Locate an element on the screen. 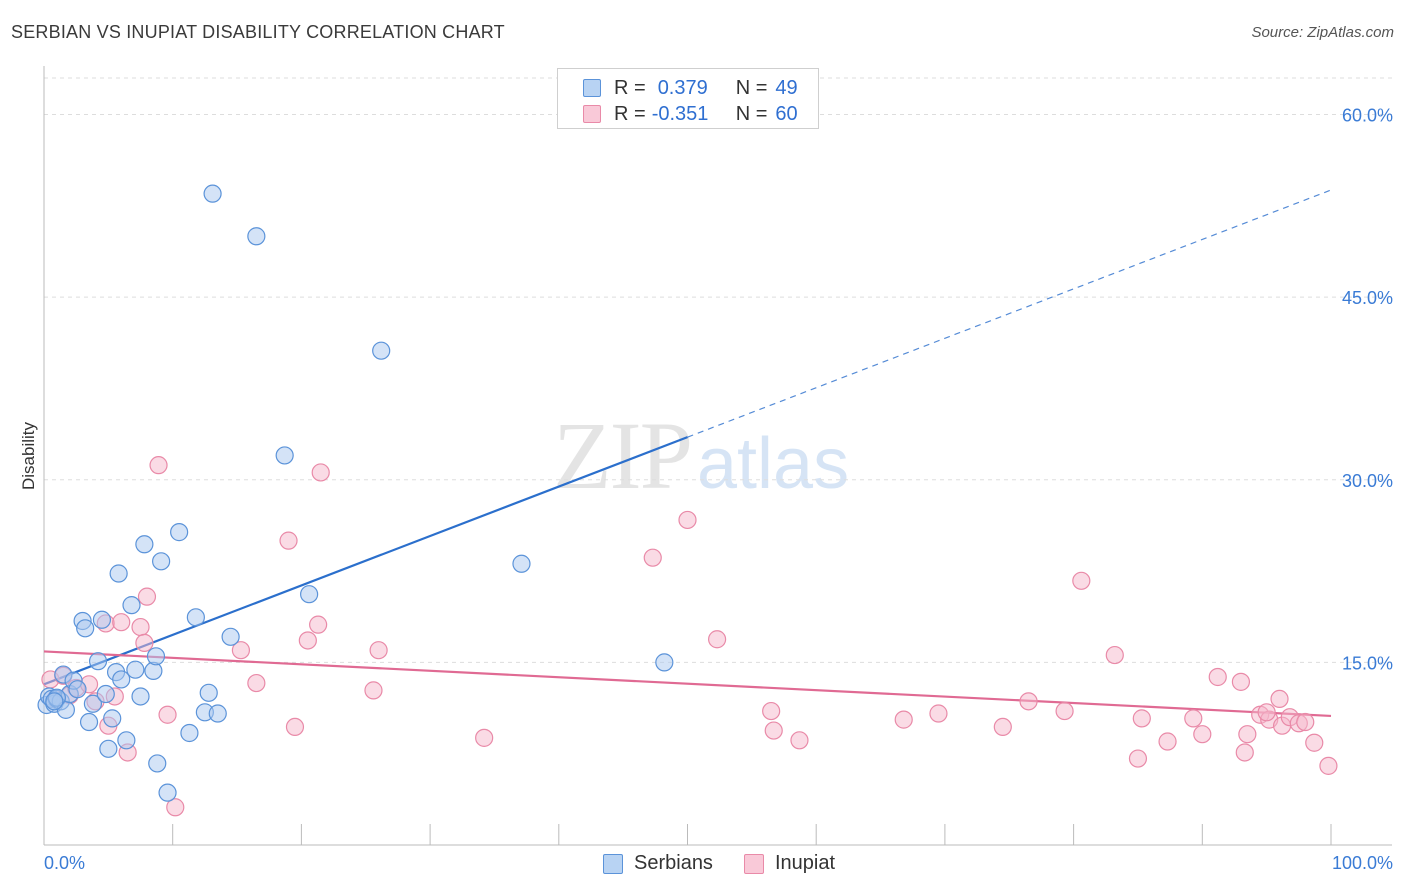 This screenshot has height=892, width=1406. serbians-trendline-extension is located at coordinates (1009, 313).